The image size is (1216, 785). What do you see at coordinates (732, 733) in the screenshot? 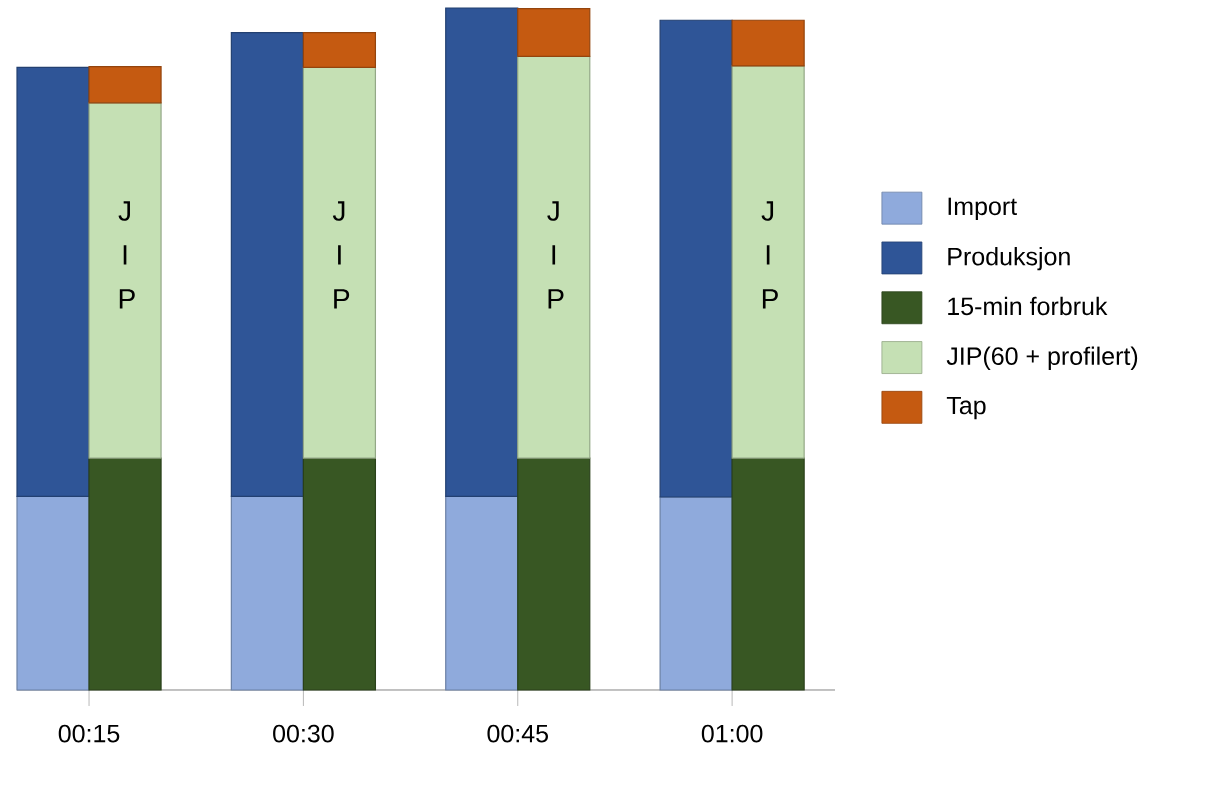
I see `x-tick-label: 01:00` at bounding box center [732, 733].